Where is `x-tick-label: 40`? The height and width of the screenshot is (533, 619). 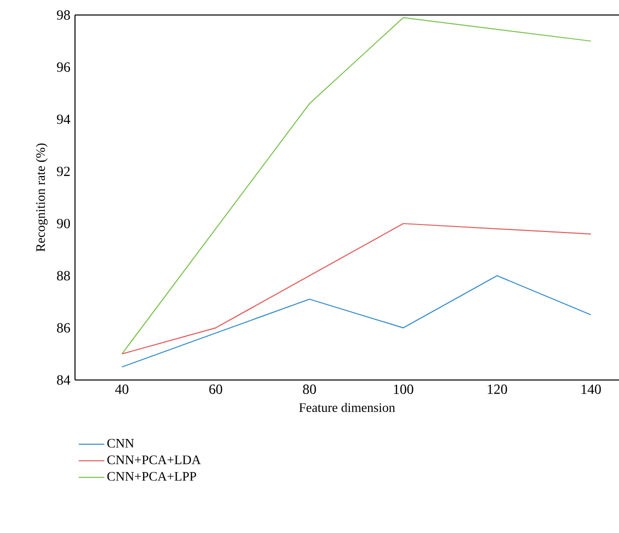
x-tick-label: 40 is located at coordinates (121, 389).